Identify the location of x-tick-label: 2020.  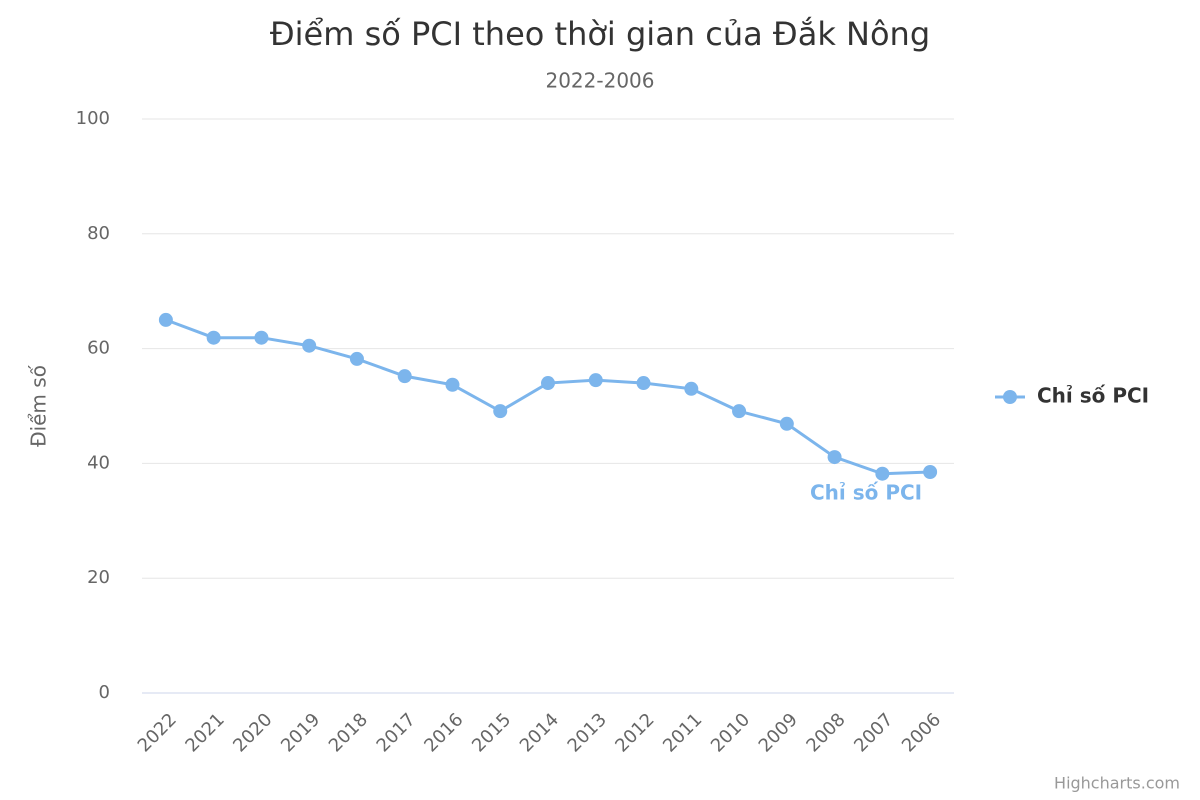
(252, 732).